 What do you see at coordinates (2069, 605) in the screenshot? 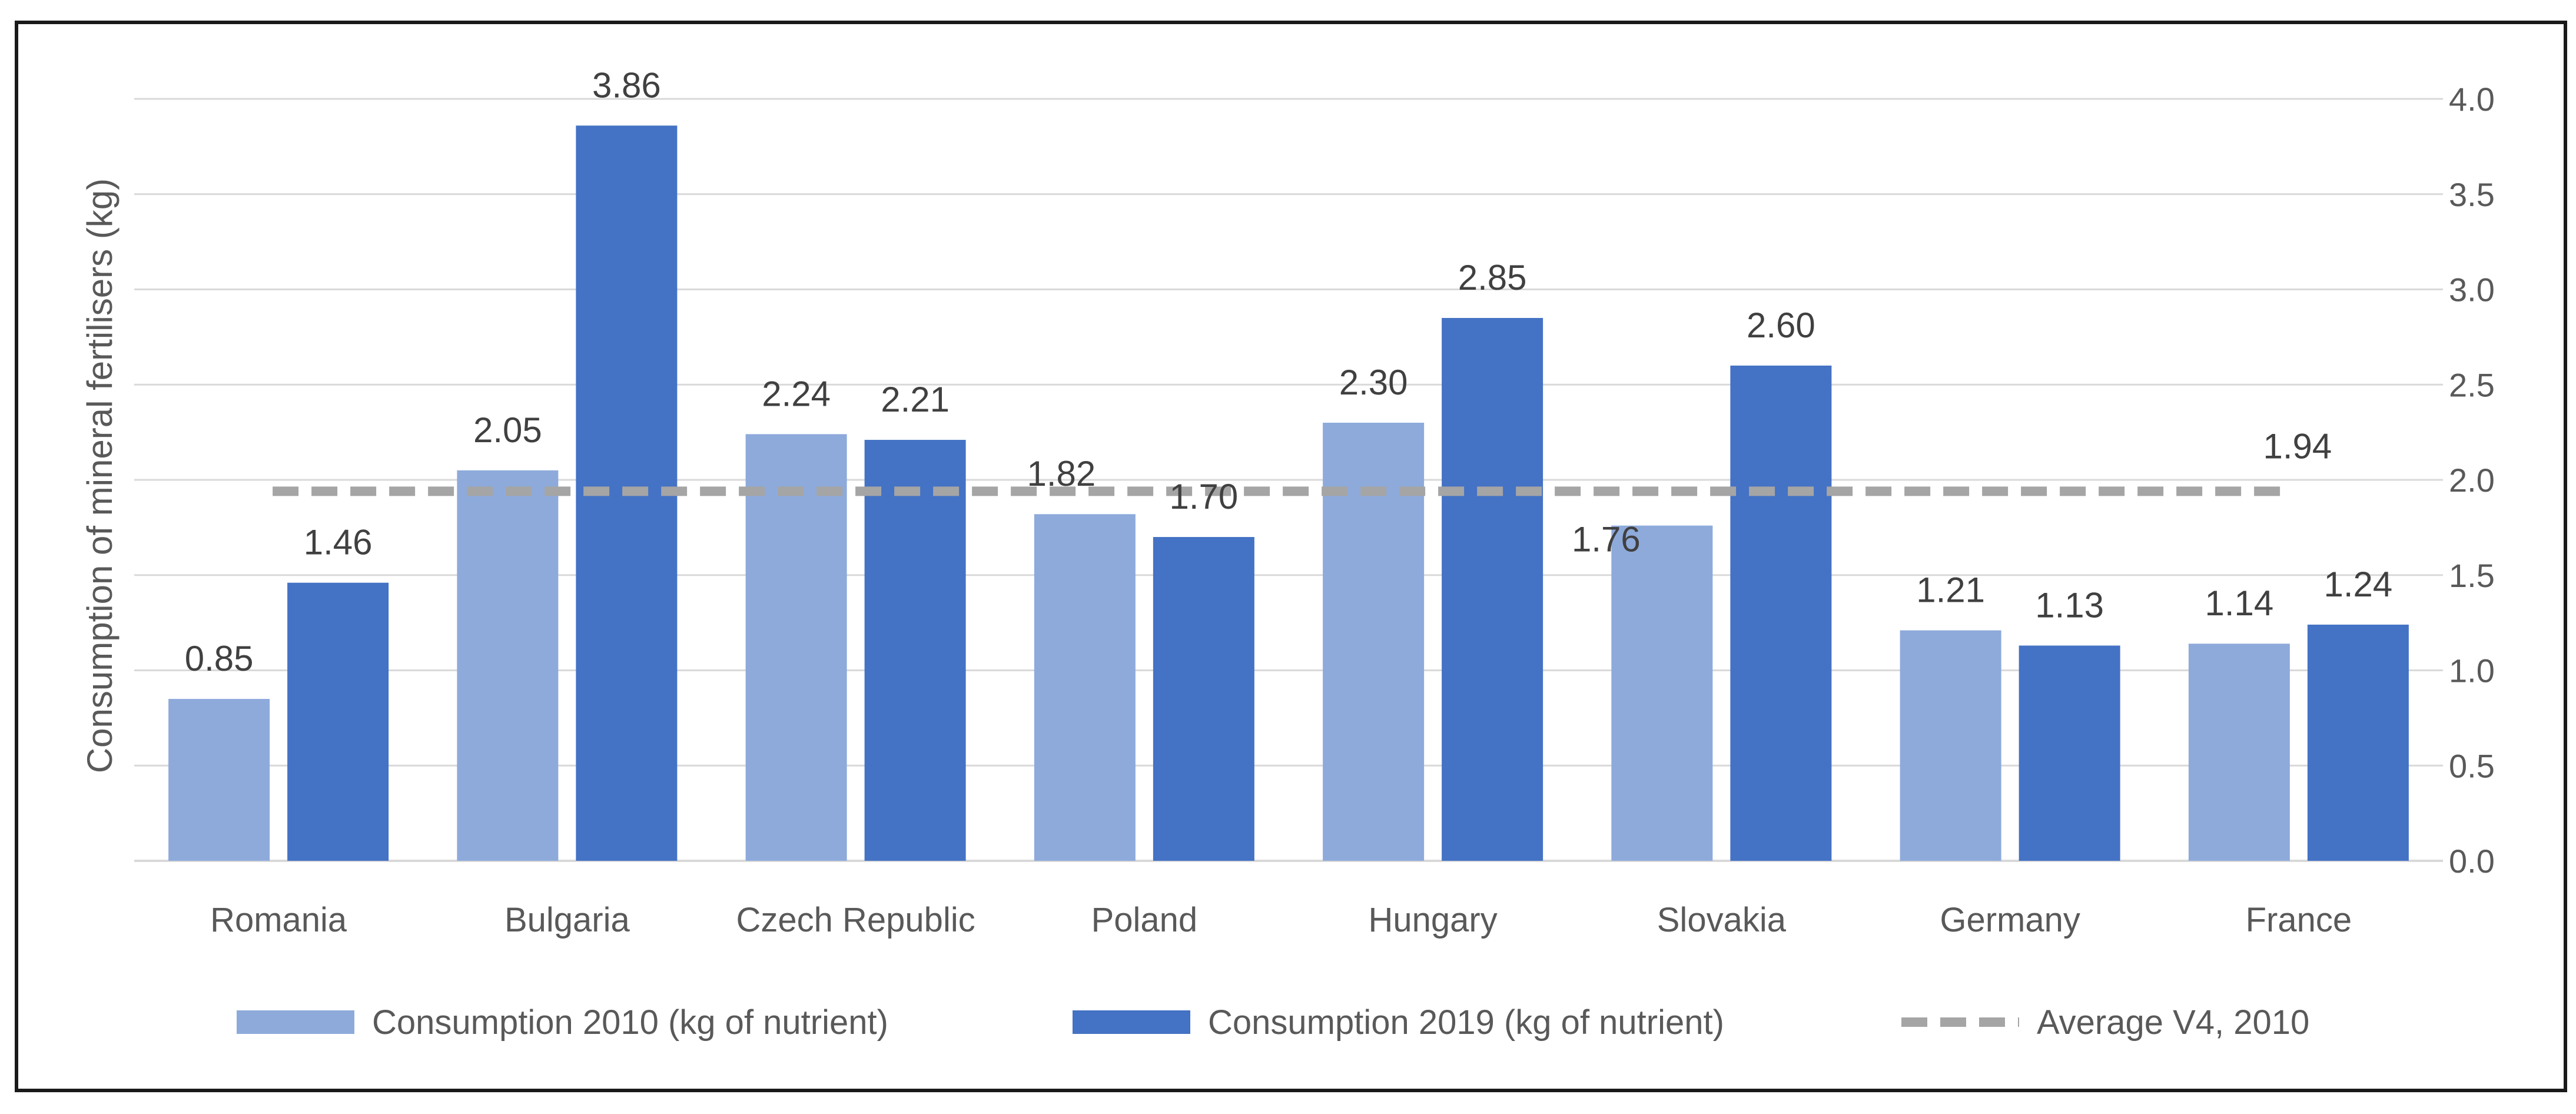
I see `data-label: 1.13` at bounding box center [2069, 605].